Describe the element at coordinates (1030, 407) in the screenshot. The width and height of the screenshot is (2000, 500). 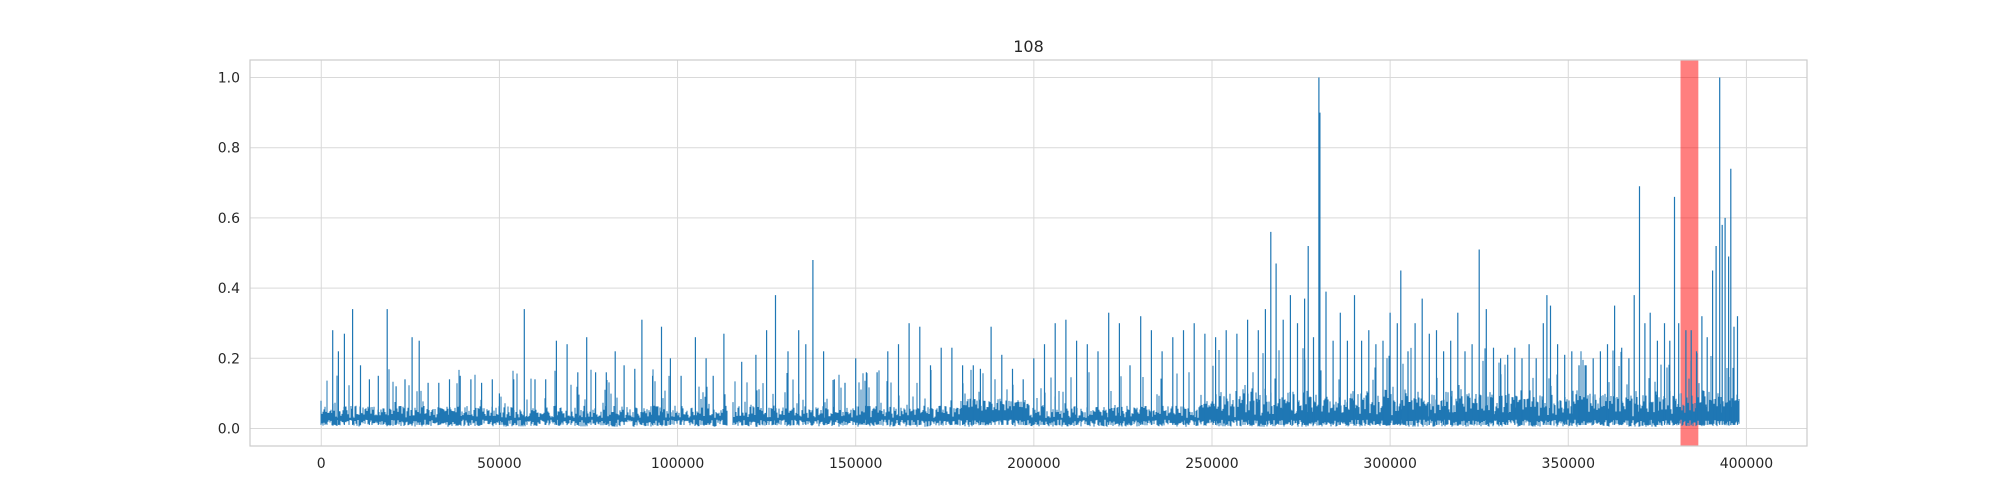
I see `series-noise-band` at that location.